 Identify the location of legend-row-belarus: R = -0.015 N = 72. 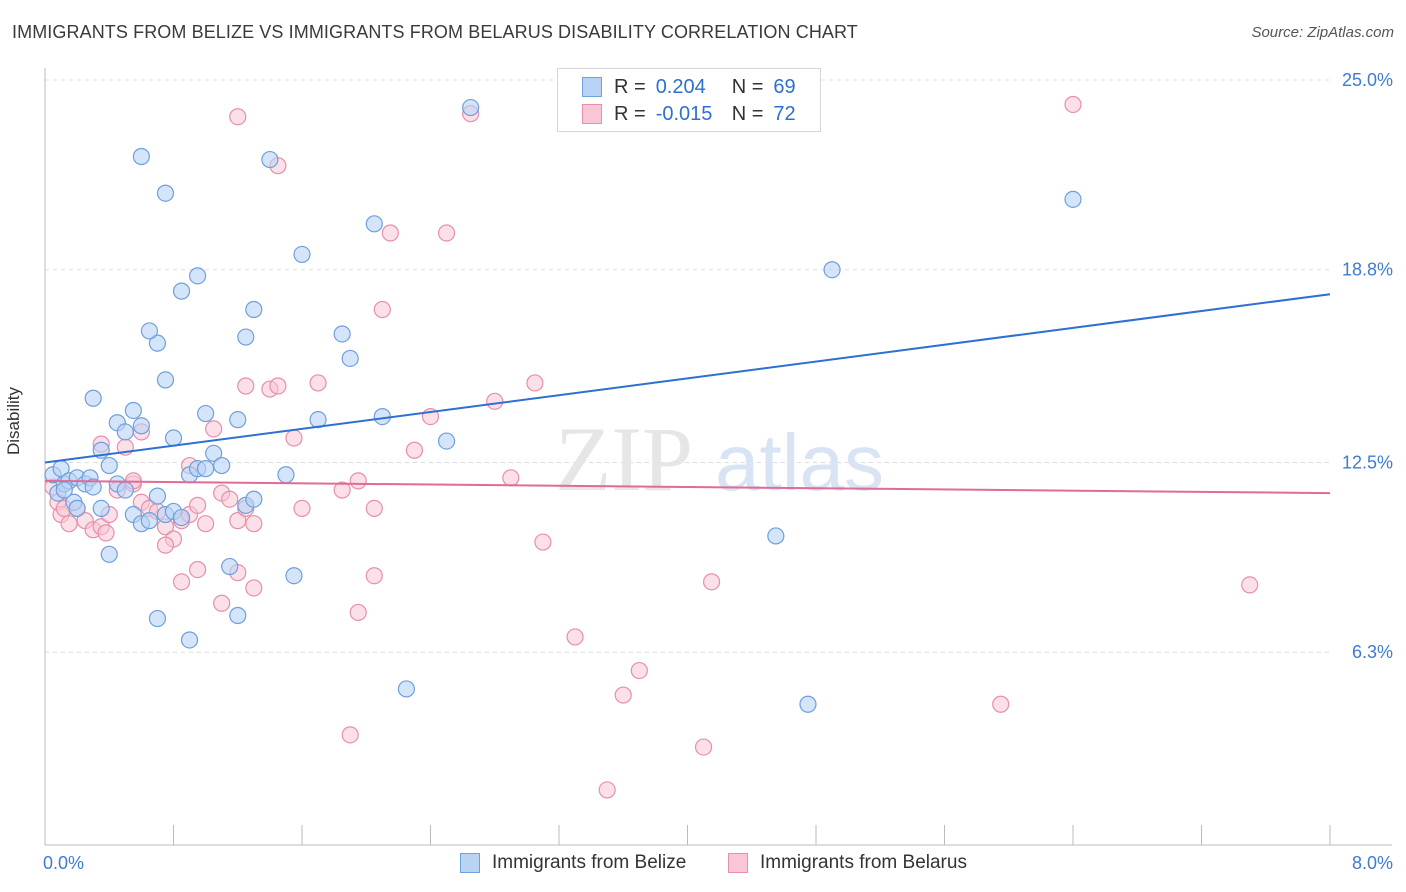
(689, 114).